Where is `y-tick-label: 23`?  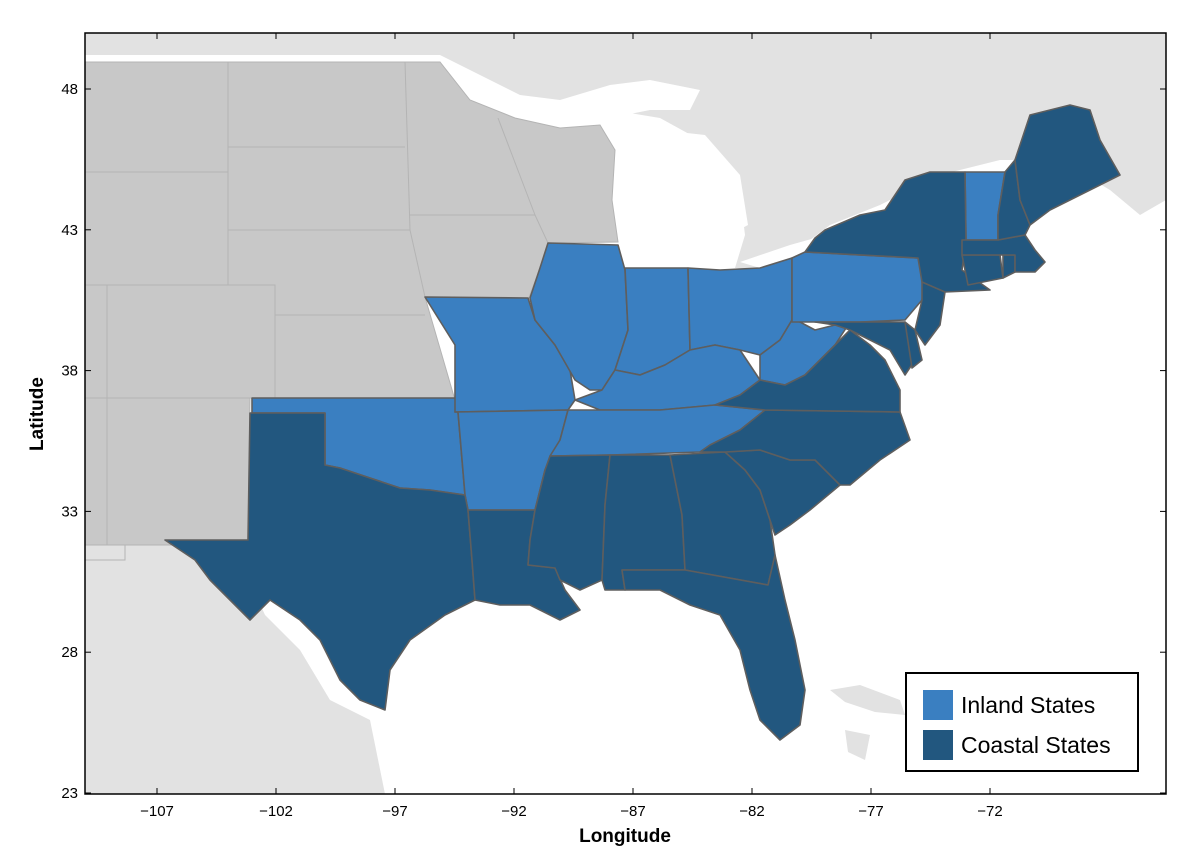
y-tick-label: 23 is located at coordinates (69, 793).